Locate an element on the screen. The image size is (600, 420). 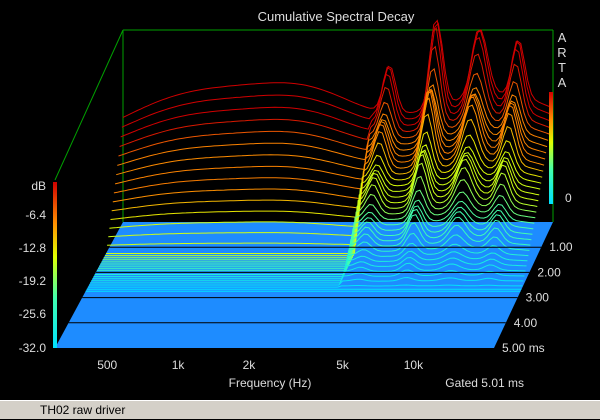
time-tick-labels: 1.00 2.00 3.00 4.00 5.00 ms is located at coordinates (537, 297).